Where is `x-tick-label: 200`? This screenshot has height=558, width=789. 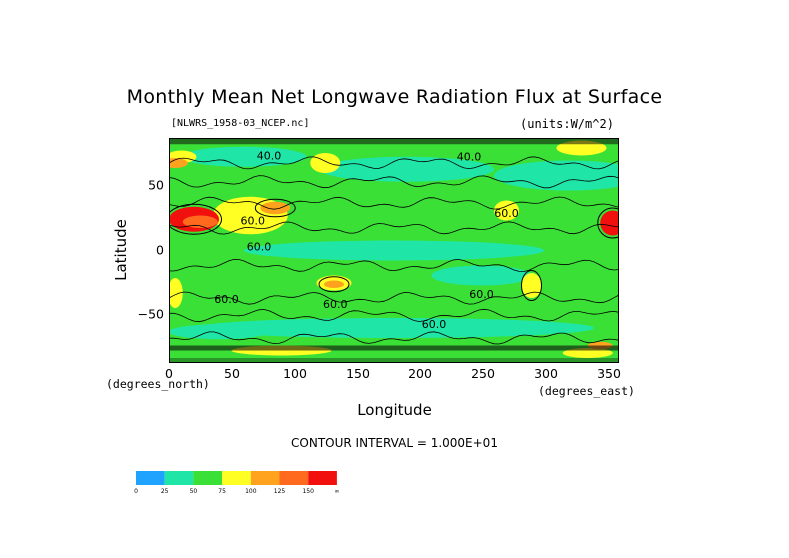 x-tick-label: 200 is located at coordinates (420, 373).